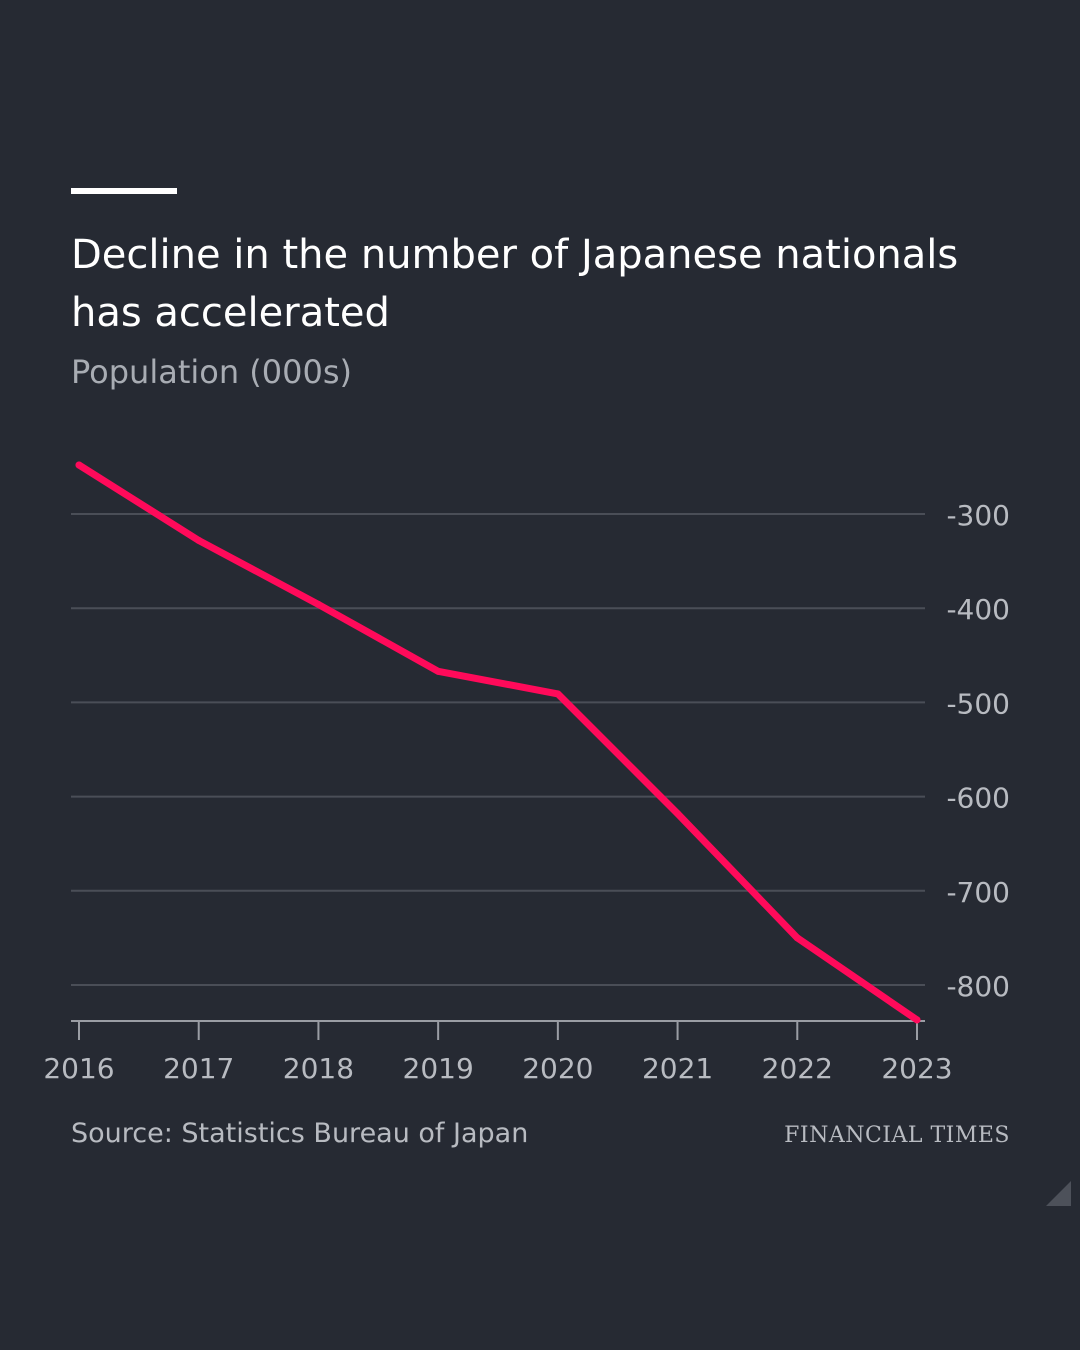 The image size is (1080, 1350). What do you see at coordinates (978, 751) in the screenshot?
I see `y-axis-tick-labels: -300 -400 -500 -600 -700 -800` at bounding box center [978, 751].